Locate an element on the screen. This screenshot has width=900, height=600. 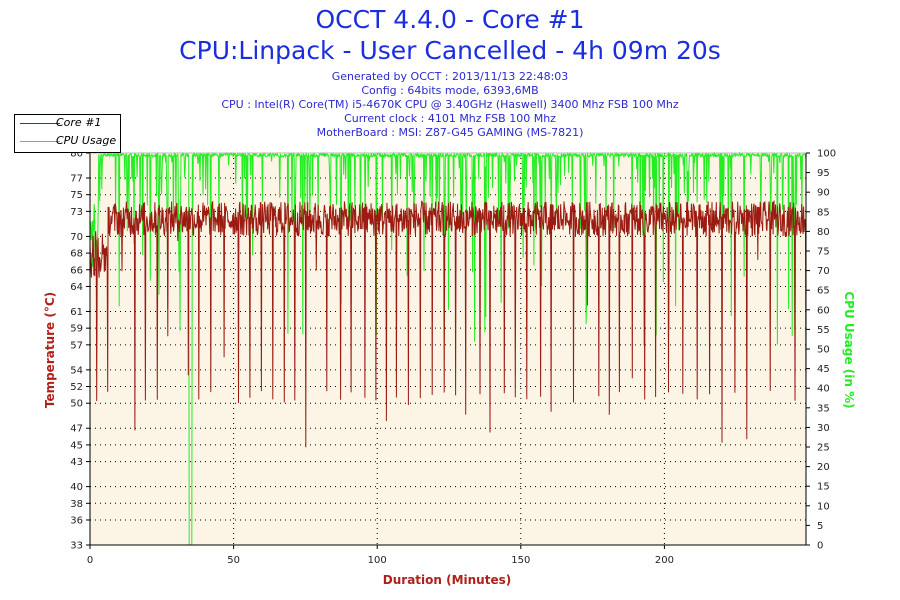
x-tick-label: 50 is located at coordinates (233, 560).